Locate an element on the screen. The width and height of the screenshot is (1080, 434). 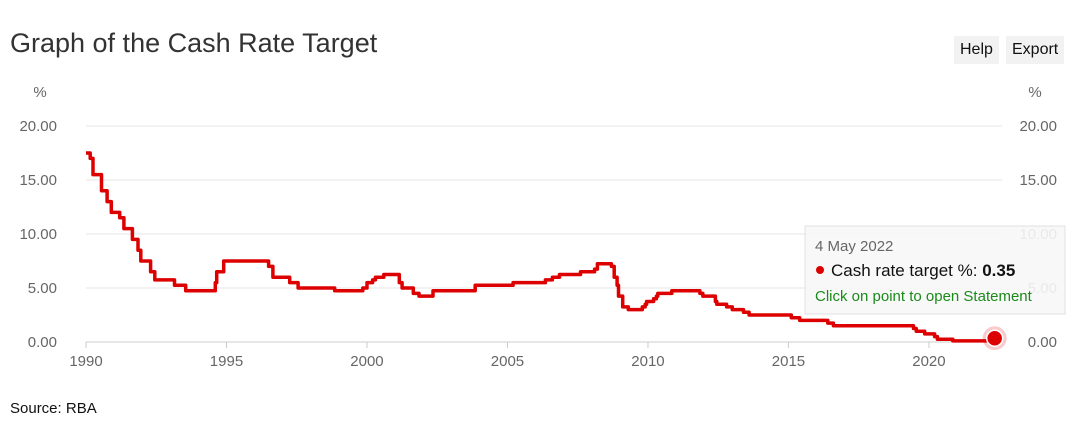
y-axis-left: 0.00 5.00 10.00 15.00 20.00 is located at coordinates (38, 234).